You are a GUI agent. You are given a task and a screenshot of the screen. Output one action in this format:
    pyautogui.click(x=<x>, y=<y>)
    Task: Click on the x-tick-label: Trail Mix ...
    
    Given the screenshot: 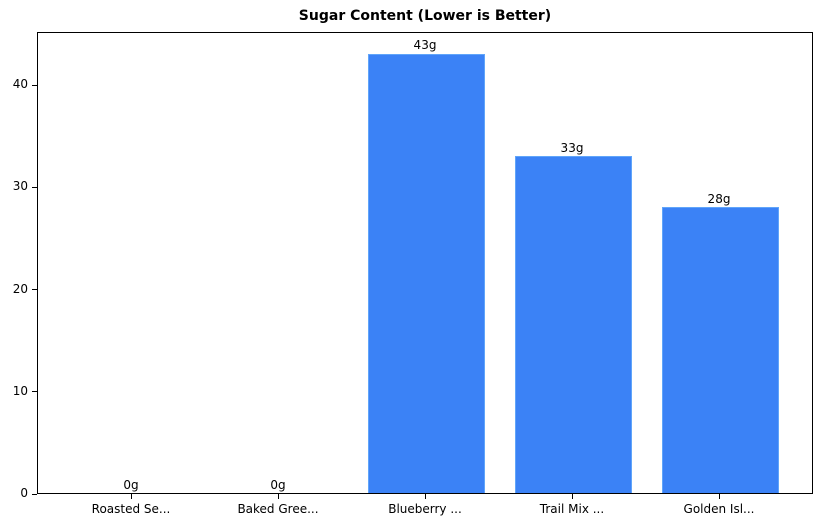 What is the action you would take?
    pyautogui.click(x=572, y=509)
    